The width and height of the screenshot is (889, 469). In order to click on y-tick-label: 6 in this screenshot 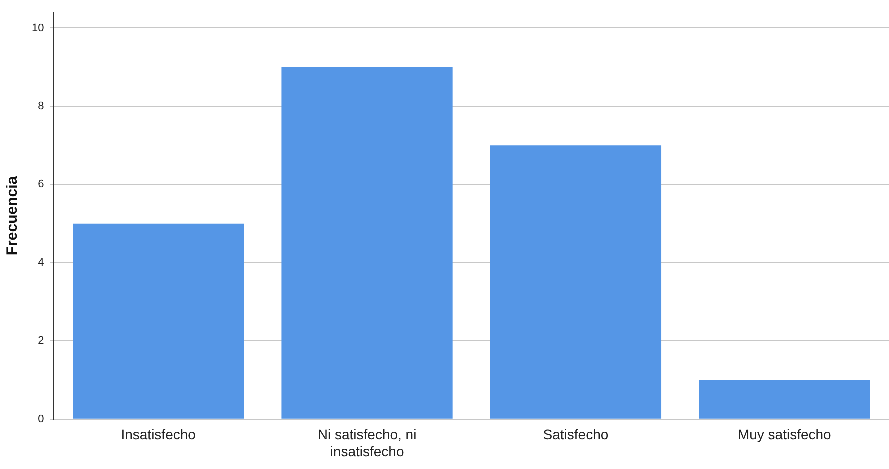, I will do `click(41, 184)`.